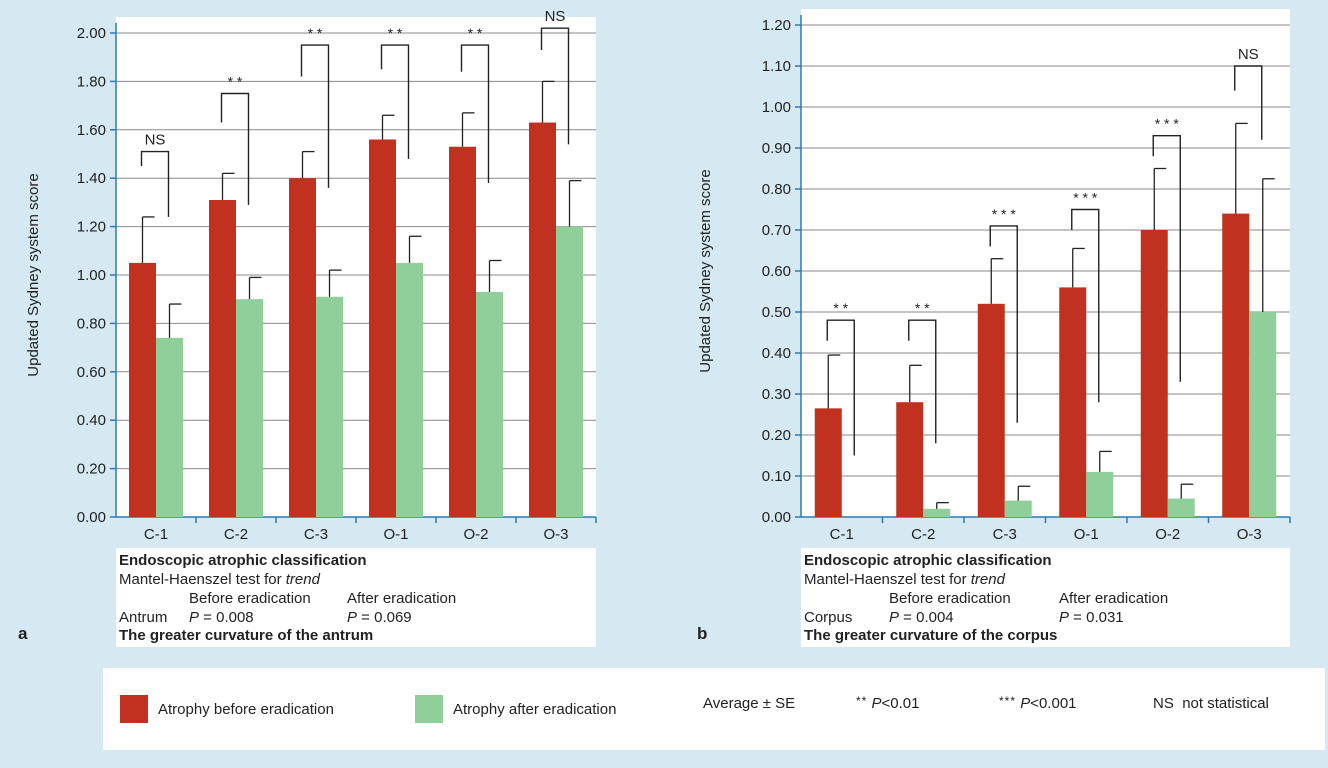  I want to click on y-tick-label: 0.10, so click(776, 476).